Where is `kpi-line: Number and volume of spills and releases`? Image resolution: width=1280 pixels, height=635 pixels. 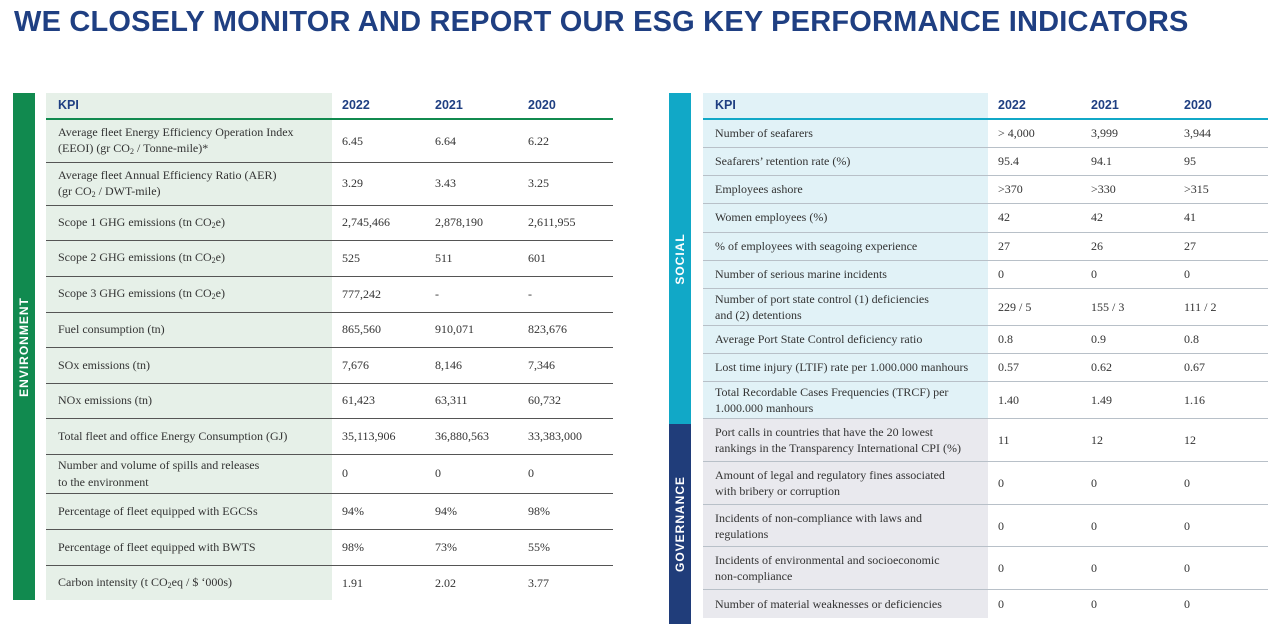 kpi-line: Number and volume of spills and releases is located at coordinates (159, 465).